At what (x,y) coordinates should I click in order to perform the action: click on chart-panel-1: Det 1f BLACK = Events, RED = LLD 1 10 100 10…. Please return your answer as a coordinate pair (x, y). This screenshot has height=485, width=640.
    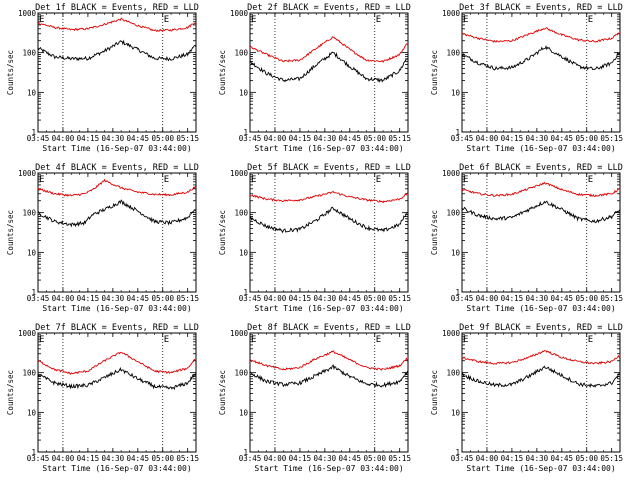
    Looking at the image, I should click on (102, 78).